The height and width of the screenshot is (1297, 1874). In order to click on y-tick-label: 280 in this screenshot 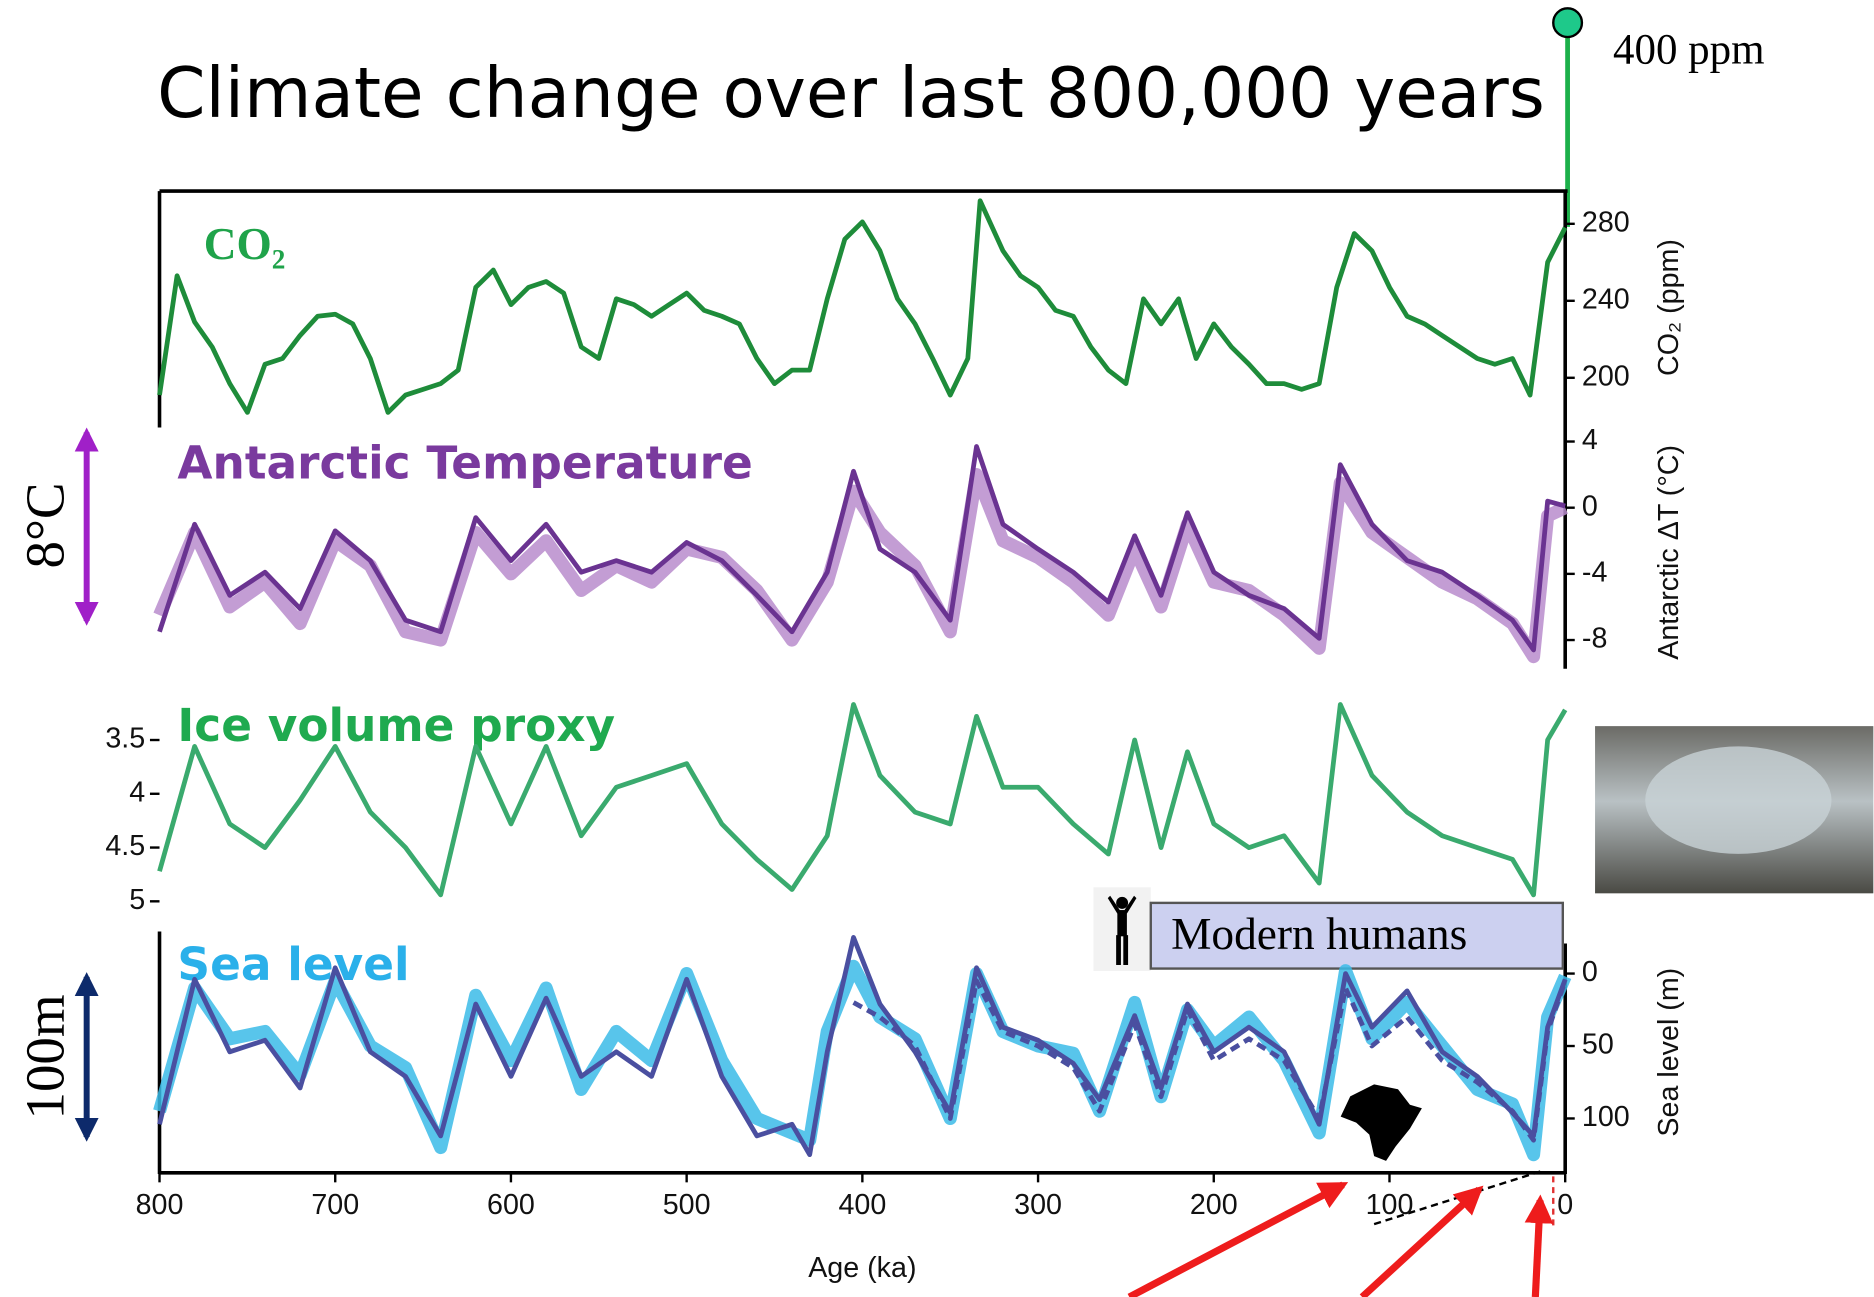, I will do `click(1606, 222)`.